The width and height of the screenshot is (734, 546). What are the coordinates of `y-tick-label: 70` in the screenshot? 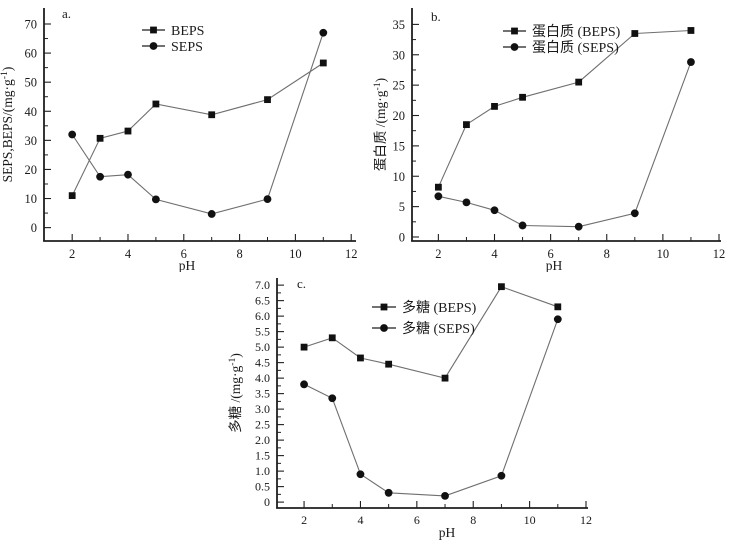 It's located at (31, 24).